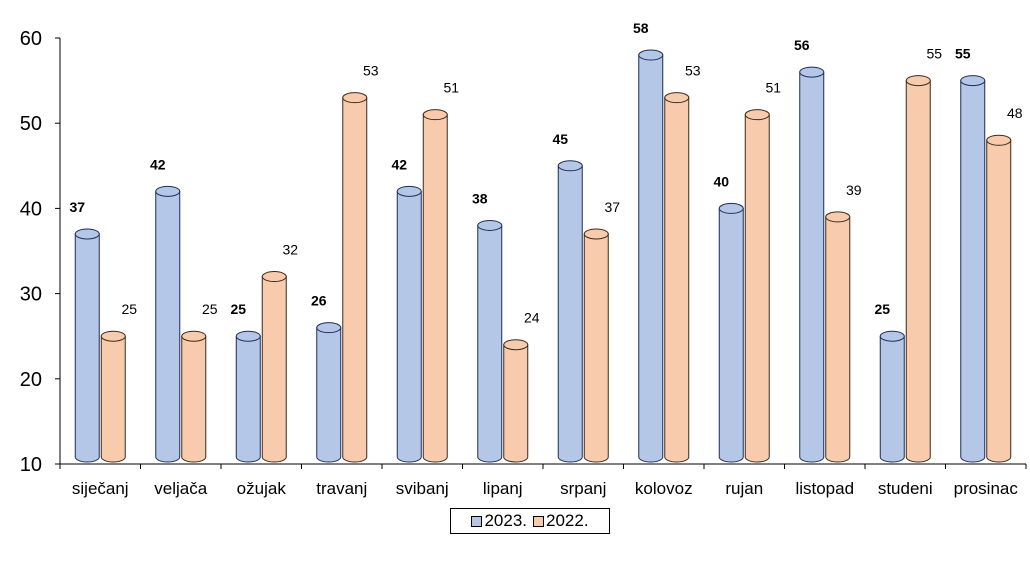 The width and height of the screenshot is (1030, 565). Describe the element at coordinates (802, 45) in the screenshot. I see `data-label-series-a: 56` at that location.